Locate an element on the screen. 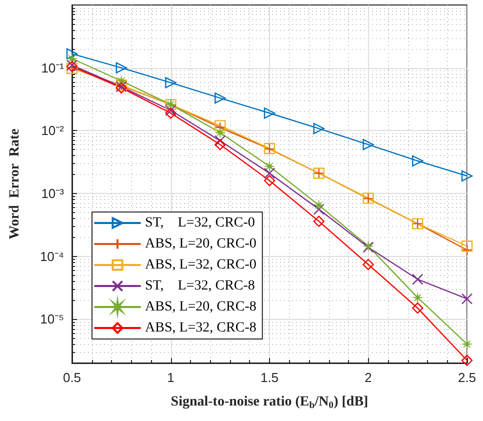 The height and width of the screenshot is (421, 483). x-tick-label: 0.5 is located at coordinates (72, 377).